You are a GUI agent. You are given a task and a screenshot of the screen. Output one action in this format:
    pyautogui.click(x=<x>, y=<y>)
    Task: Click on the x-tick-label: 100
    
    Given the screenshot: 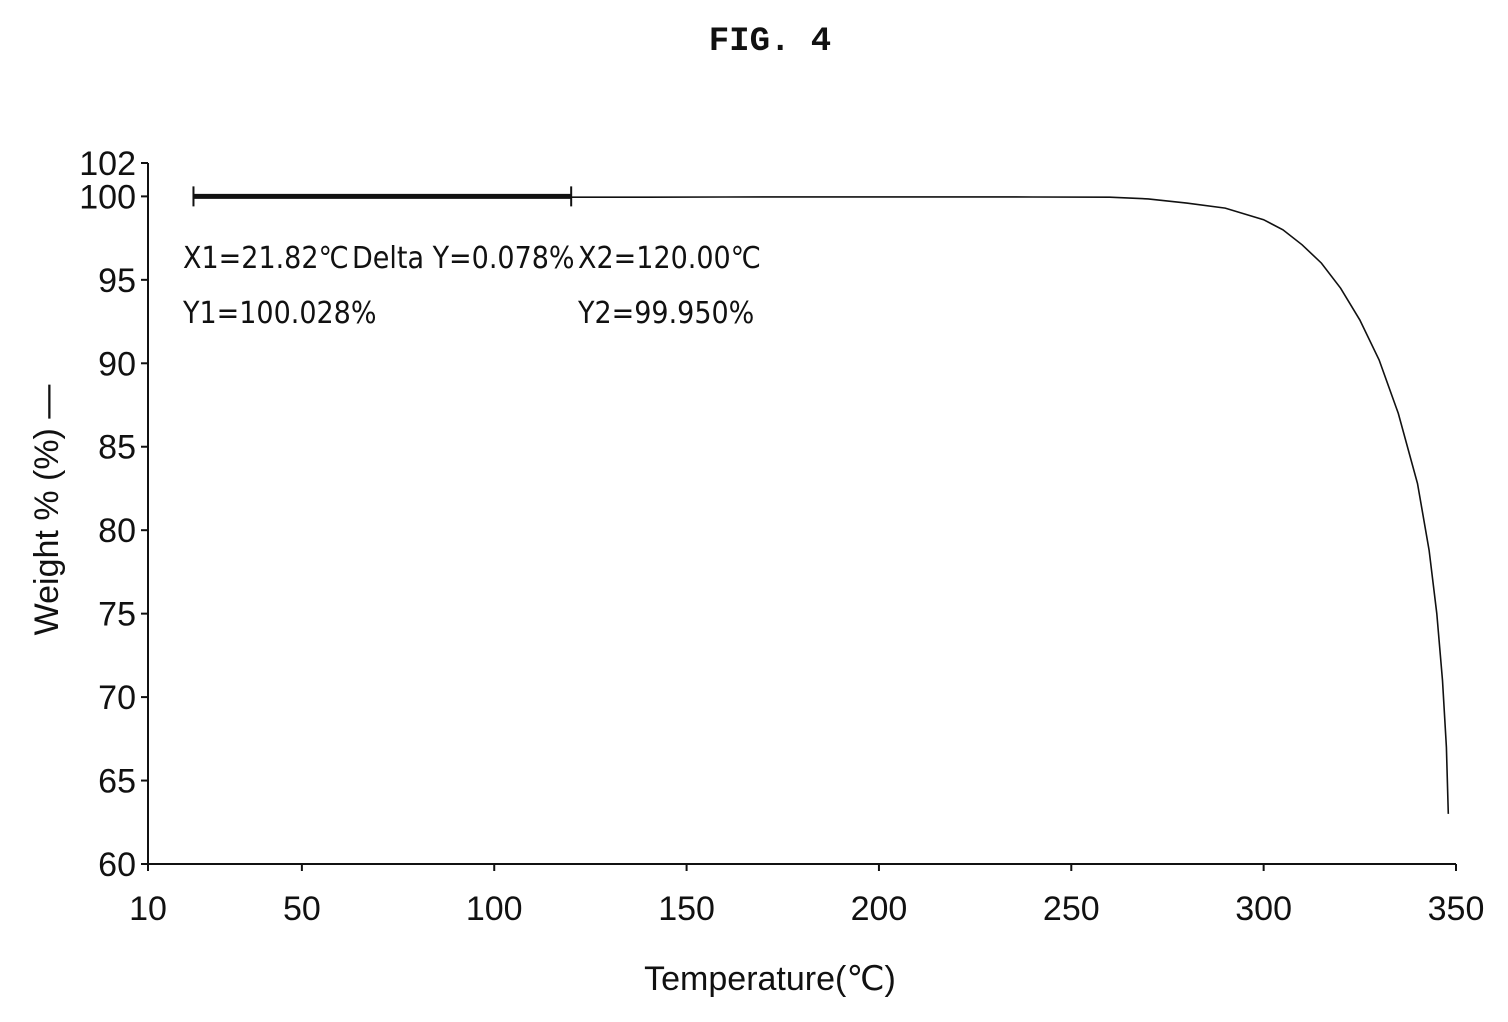 What is the action you would take?
    pyautogui.click(x=494, y=909)
    